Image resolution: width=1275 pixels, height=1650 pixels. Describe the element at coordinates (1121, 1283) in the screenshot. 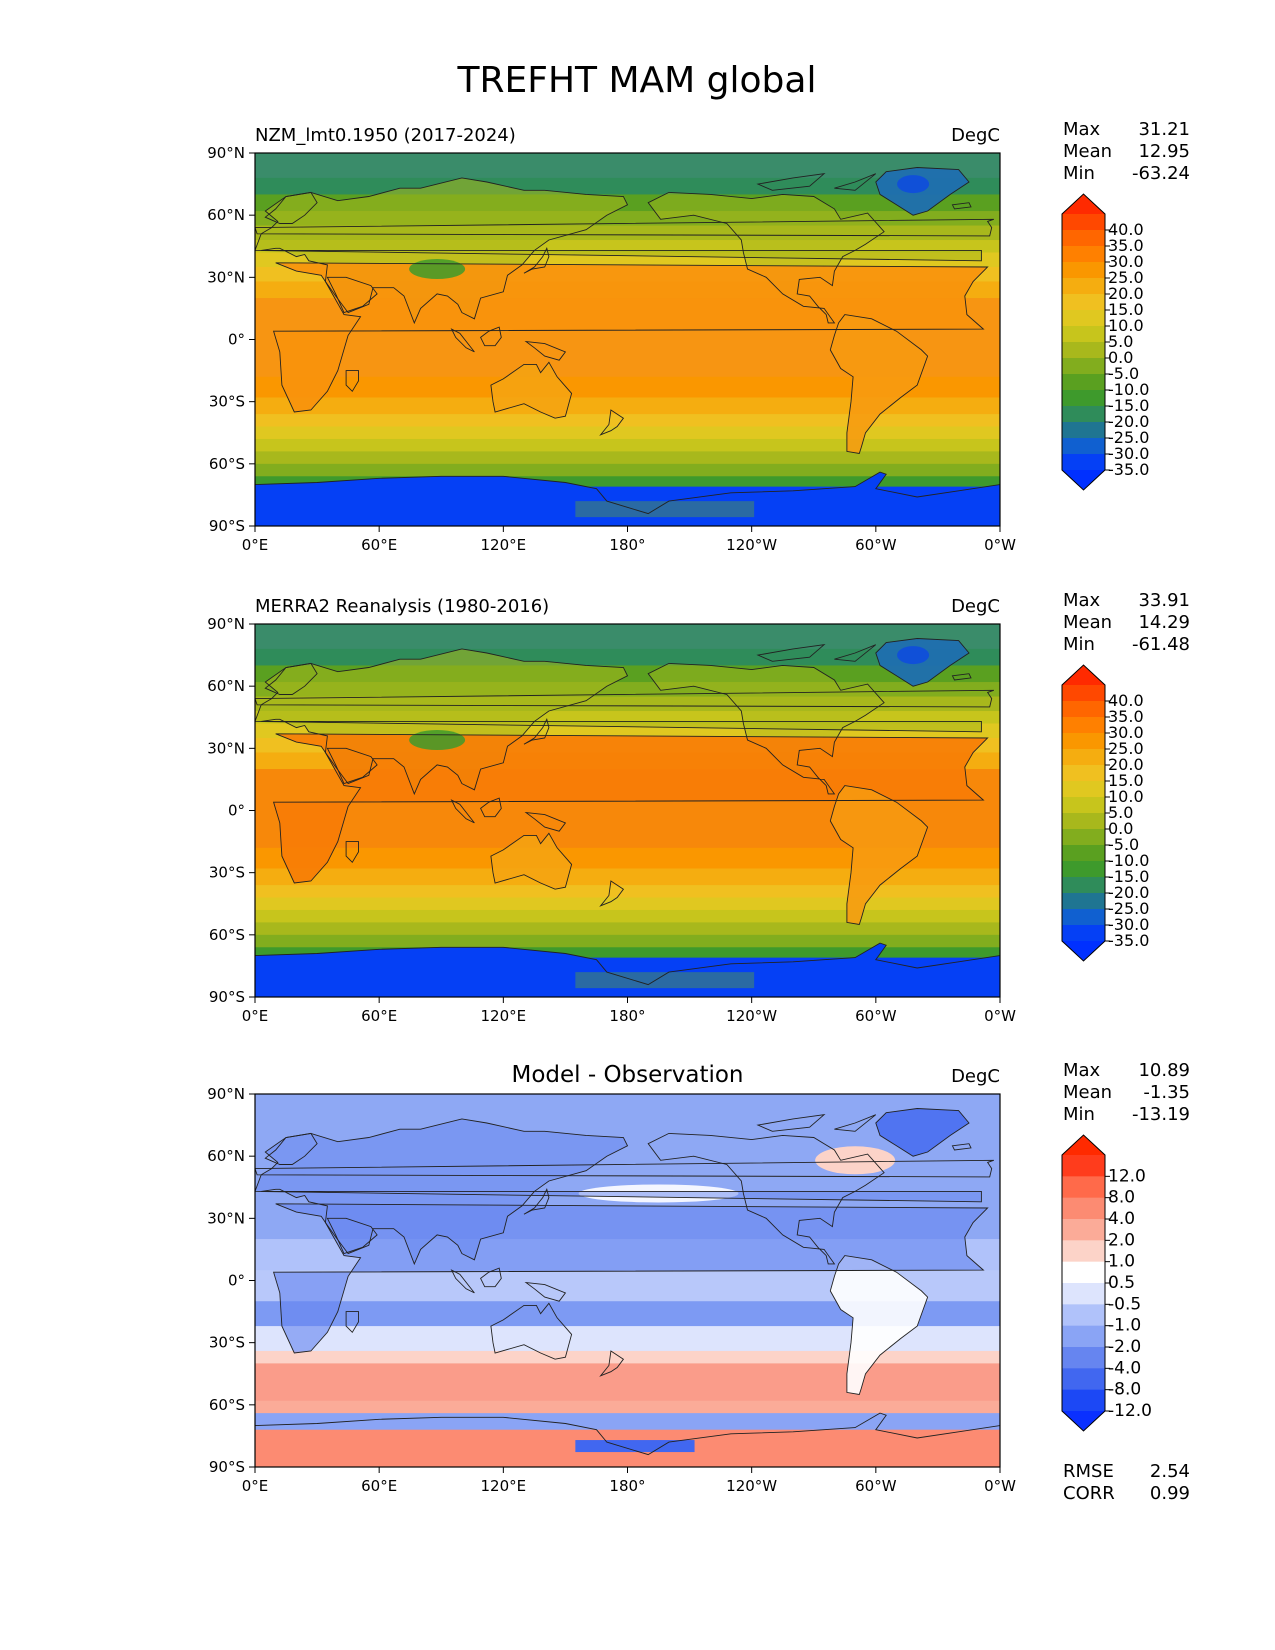

I see `colorbar-label: 0.5` at that location.